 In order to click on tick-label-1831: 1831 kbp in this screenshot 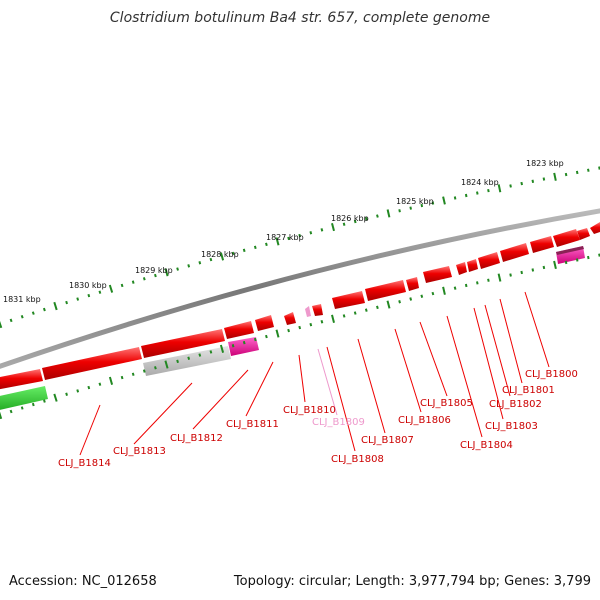, I will do `click(22, 299)`.